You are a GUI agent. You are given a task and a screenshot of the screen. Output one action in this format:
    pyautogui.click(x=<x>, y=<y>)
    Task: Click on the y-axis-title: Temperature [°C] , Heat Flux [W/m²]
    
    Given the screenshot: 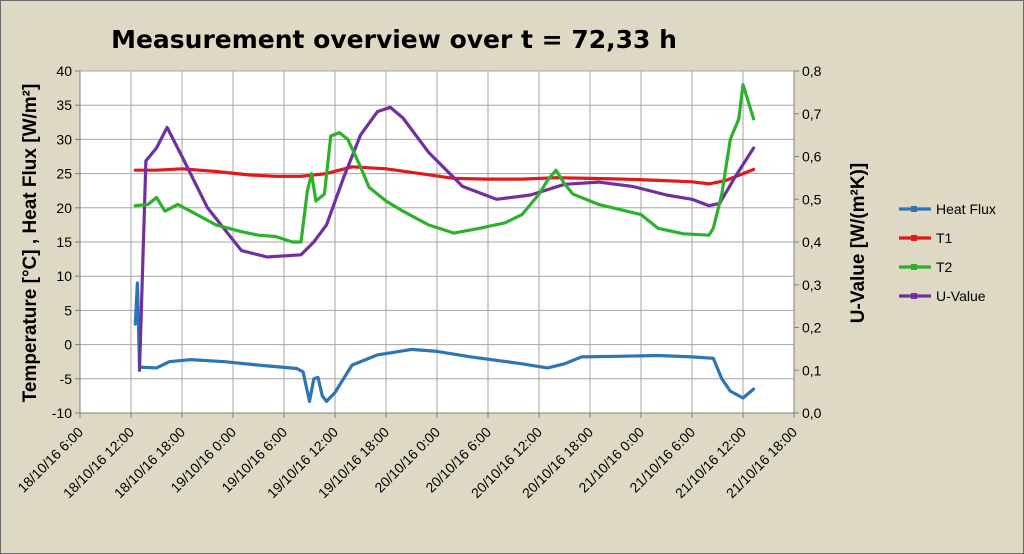 What is the action you would take?
    pyautogui.click(x=30, y=243)
    